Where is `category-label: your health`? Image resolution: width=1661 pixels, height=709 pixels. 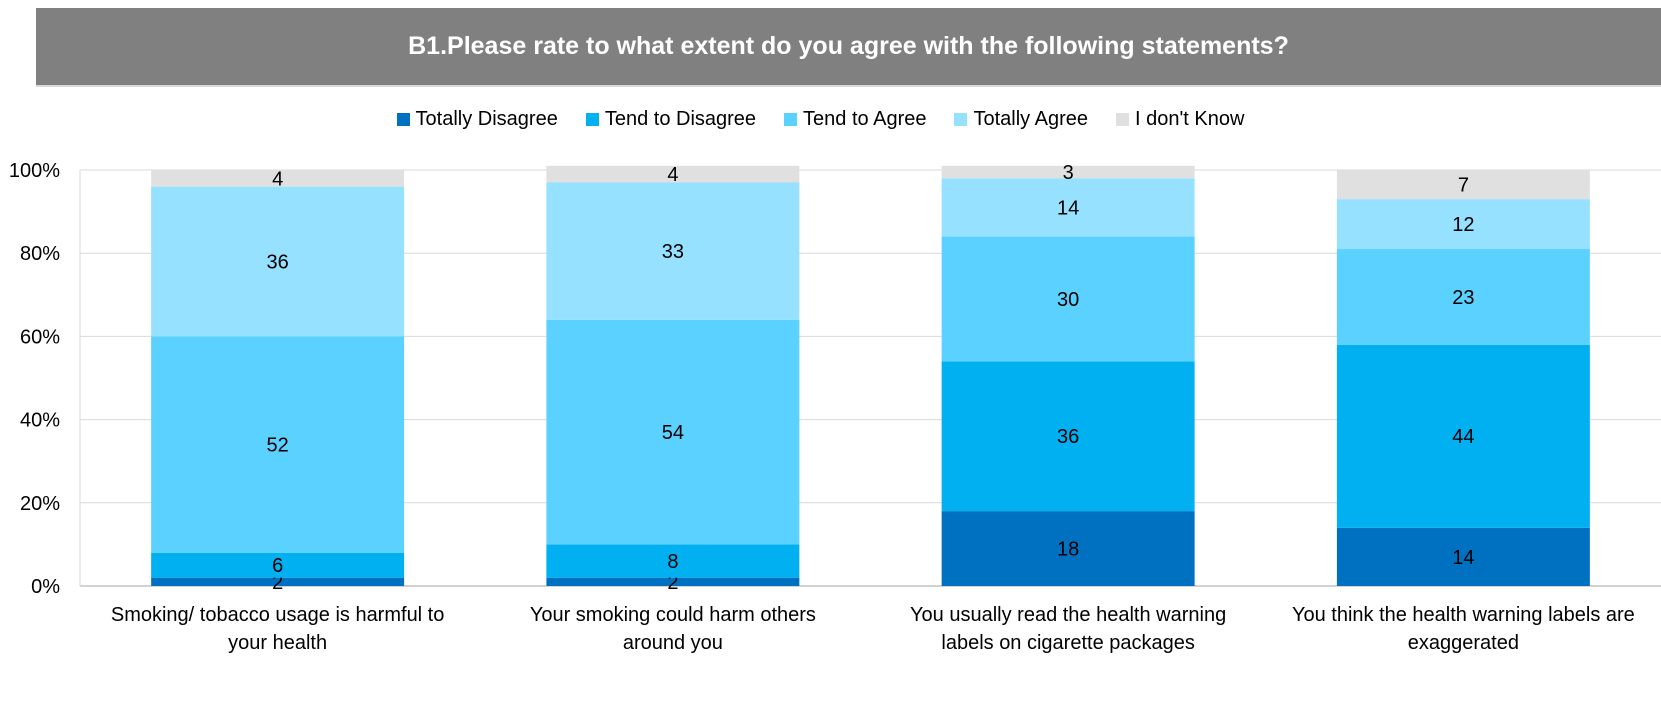 category-label: your health is located at coordinates (277, 643).